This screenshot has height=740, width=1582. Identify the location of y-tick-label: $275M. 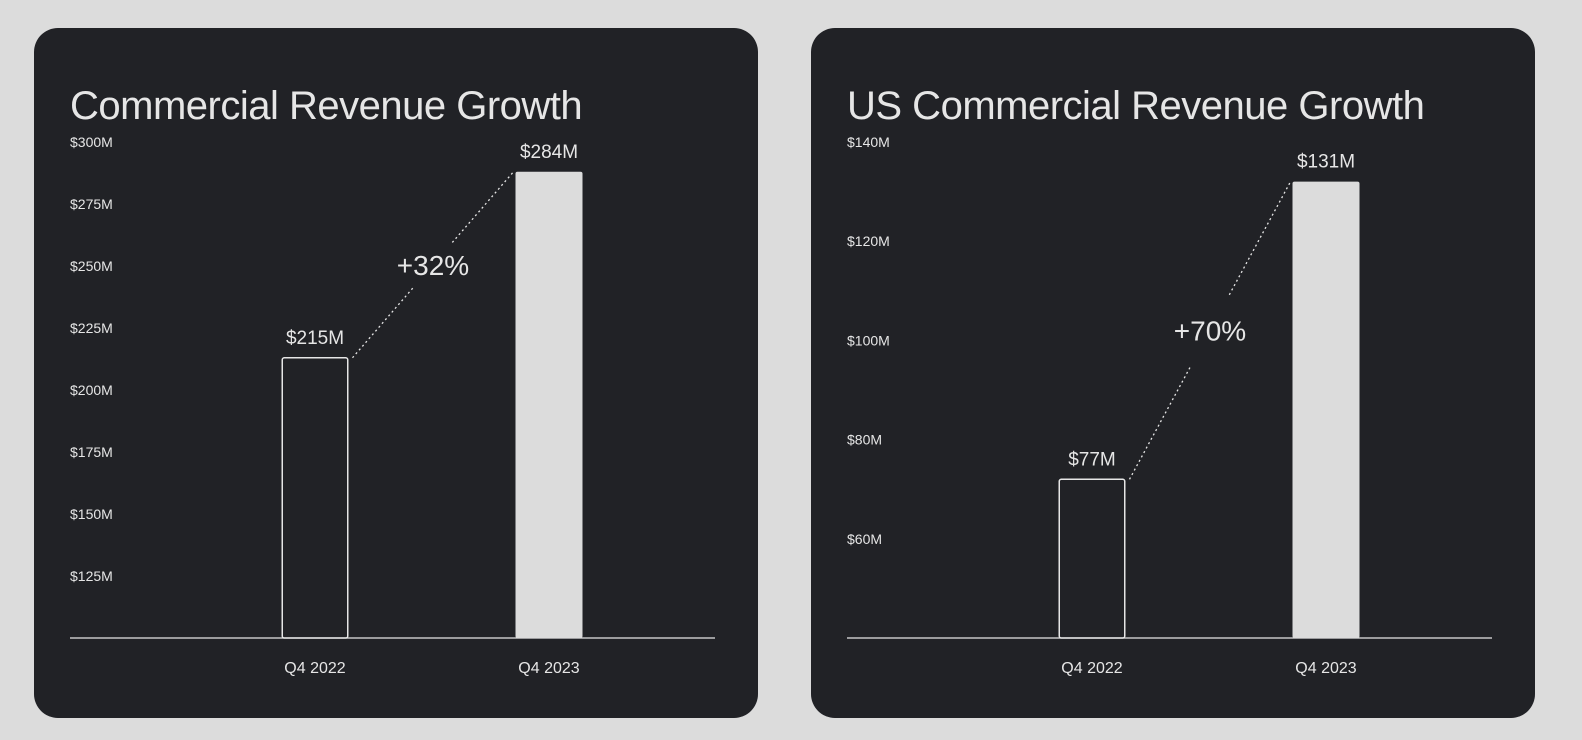
(91, 204).